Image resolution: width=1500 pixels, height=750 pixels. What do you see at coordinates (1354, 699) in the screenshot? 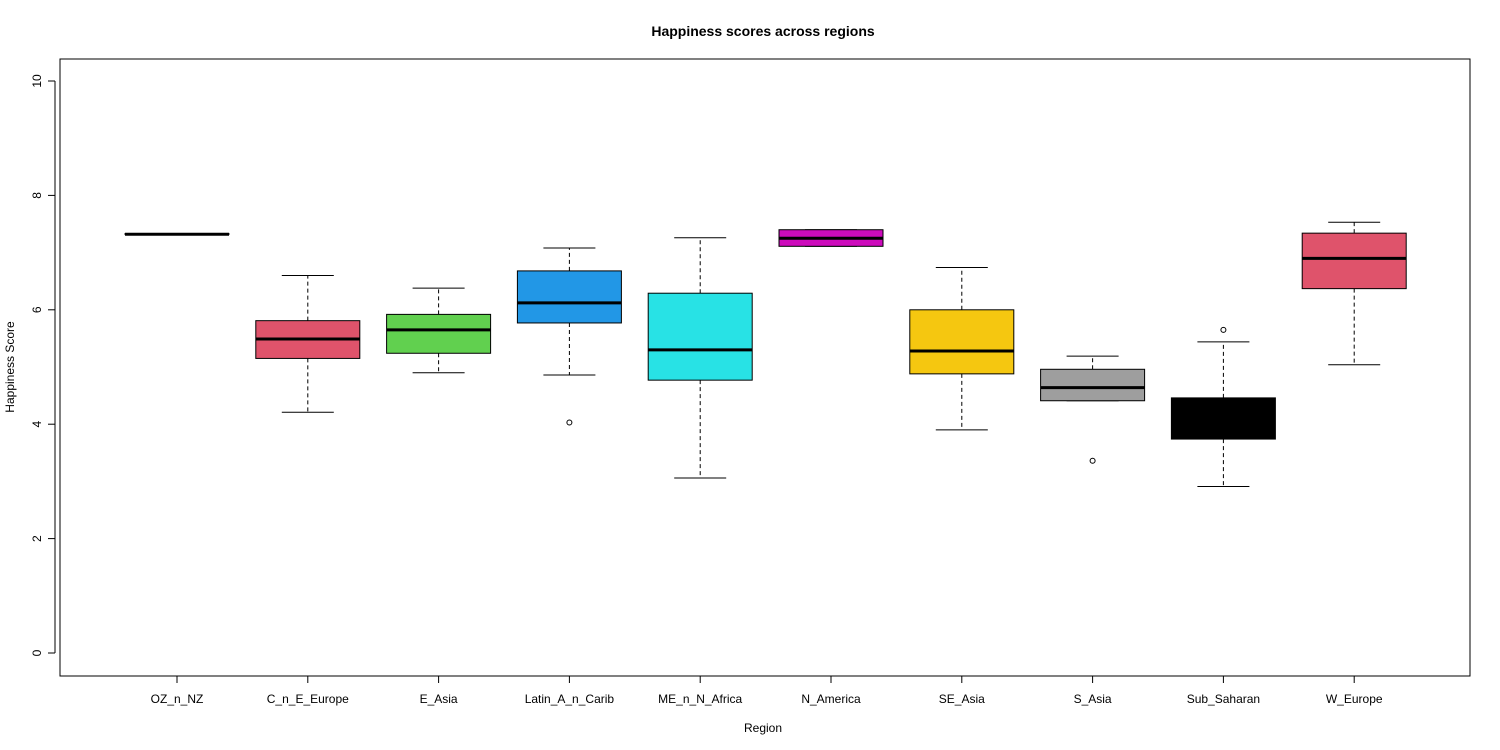
I see `x-tick-label: W_Europe` at bounding box center [1354, 699].